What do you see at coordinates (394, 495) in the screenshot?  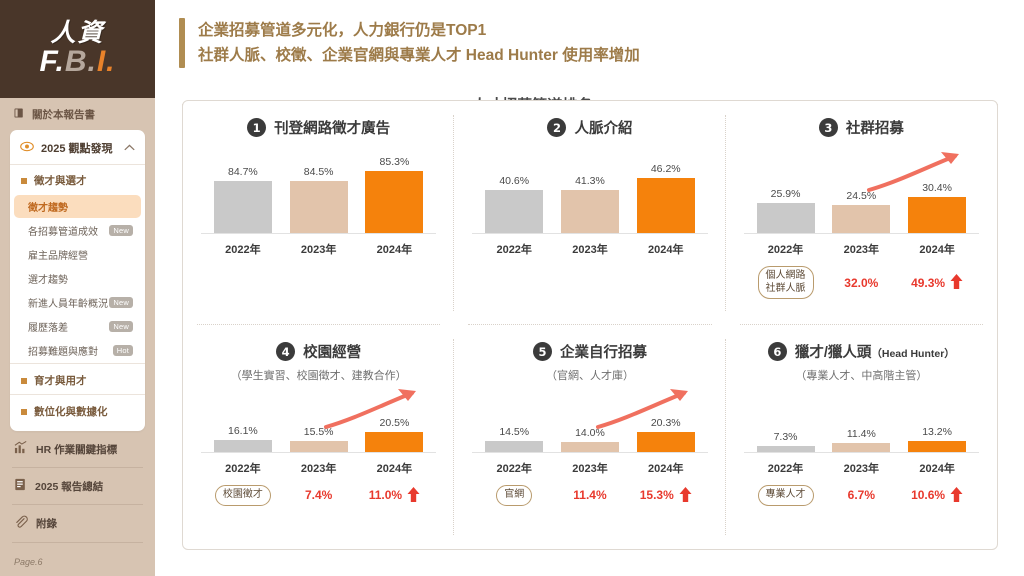 I see `footer-value-2024: 11.0%` at bounding box center [394, 495].